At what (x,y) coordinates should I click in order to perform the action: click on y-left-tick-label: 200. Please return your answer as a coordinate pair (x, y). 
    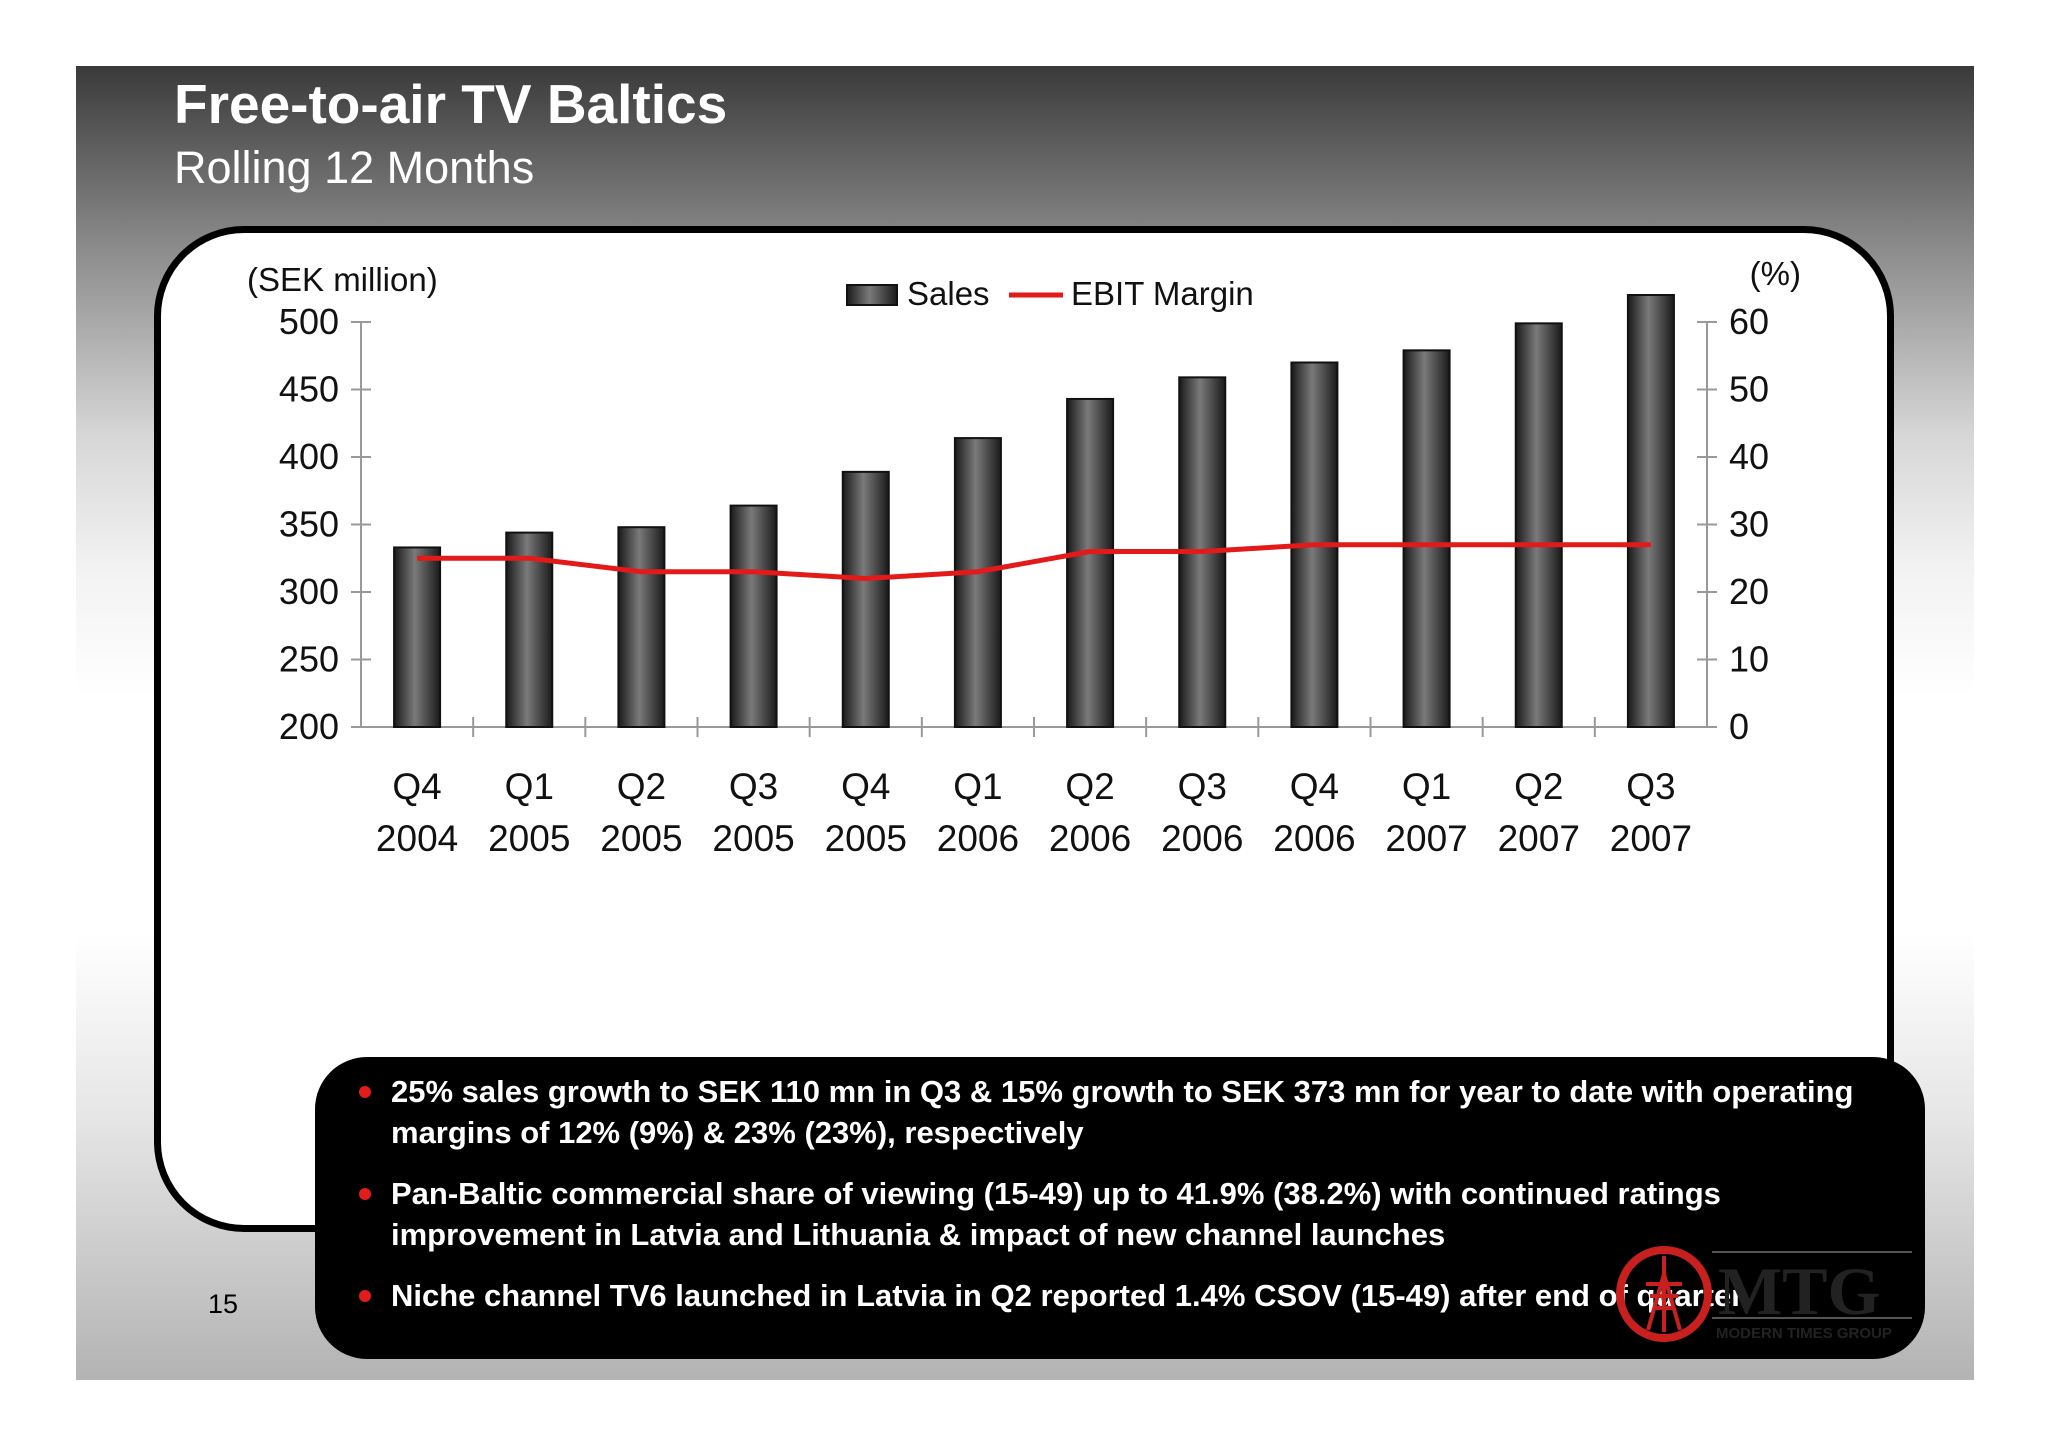
    Looking at the image, I should click on (309, 726).